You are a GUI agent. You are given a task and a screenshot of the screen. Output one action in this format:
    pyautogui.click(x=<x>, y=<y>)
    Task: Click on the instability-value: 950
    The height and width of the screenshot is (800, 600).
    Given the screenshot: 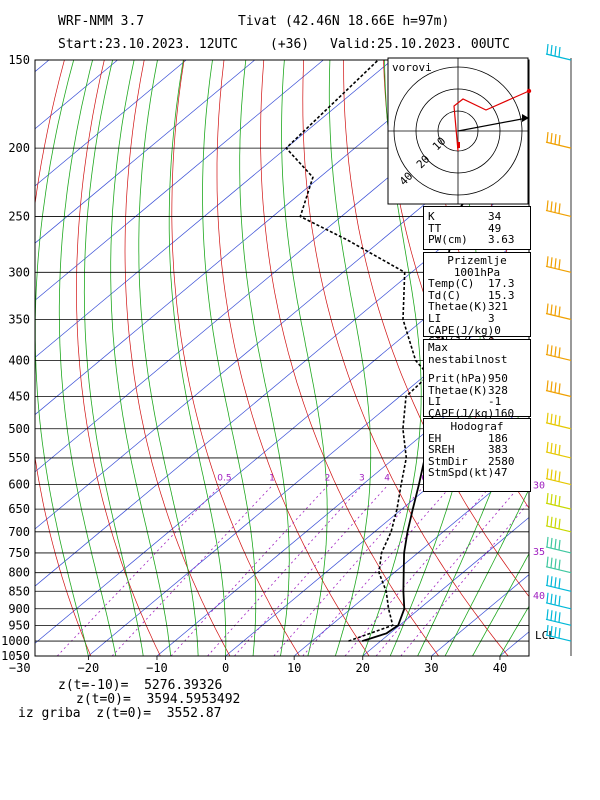 What is the action you would take?
    pyautogui.click(x=498, y=379)
    